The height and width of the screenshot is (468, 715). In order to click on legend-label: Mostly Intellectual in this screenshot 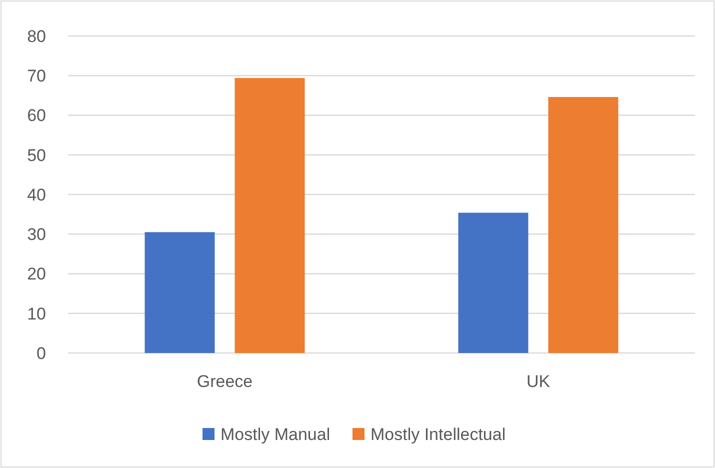, I will do `click(438, 434)`.